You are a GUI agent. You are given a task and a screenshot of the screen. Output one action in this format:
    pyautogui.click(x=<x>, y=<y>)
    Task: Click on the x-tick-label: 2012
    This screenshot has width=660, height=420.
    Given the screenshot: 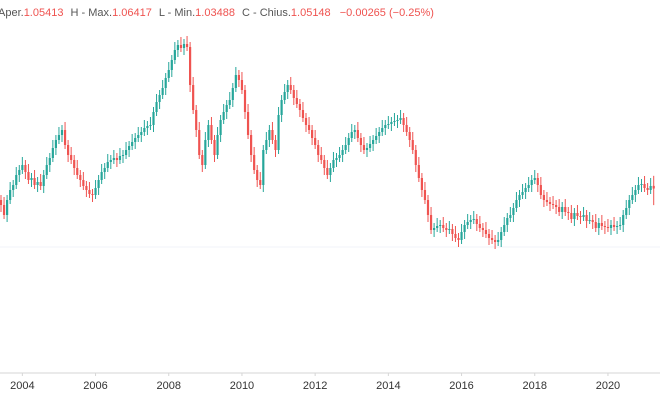 What is the action you would take?
    pyautogui.click(x=315, y=386)
    